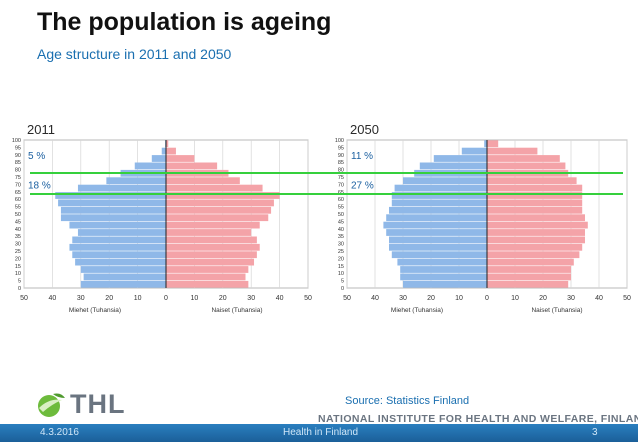  What do you see at coordinates (18, 267) in the screenshot?
I see `age-tick-label: 15` at bounding box center [18, 267].